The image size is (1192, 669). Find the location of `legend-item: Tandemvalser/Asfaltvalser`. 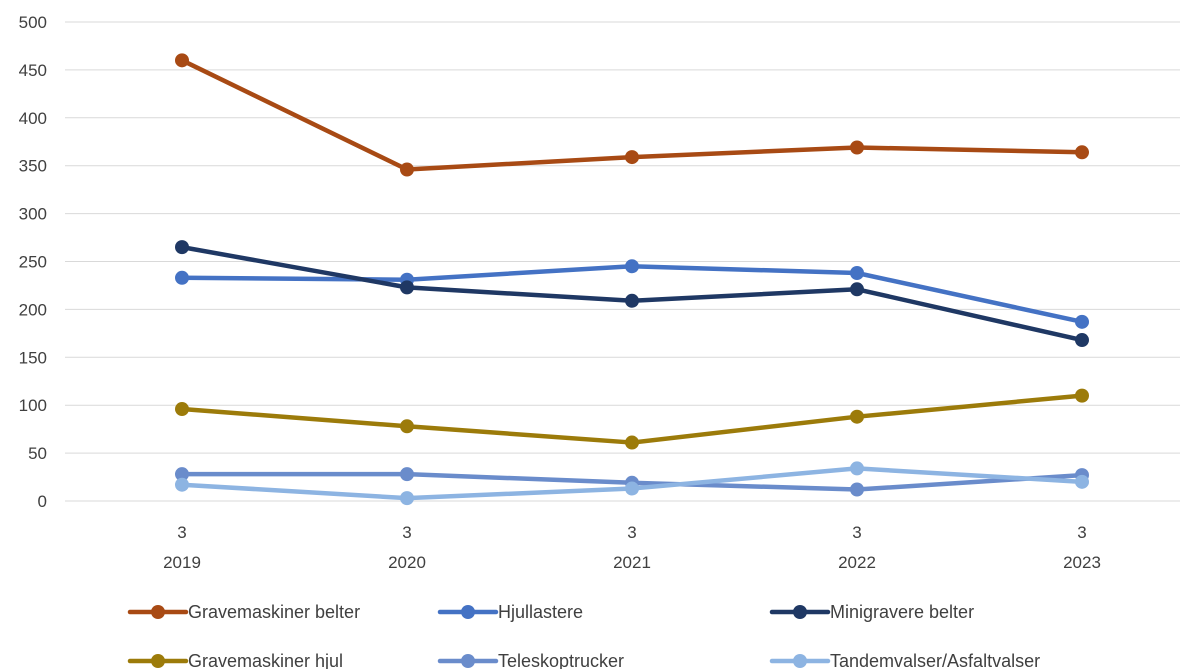

legend-item: Tandemvalser/Asfaltvalser is located at coordinates (904, 660).